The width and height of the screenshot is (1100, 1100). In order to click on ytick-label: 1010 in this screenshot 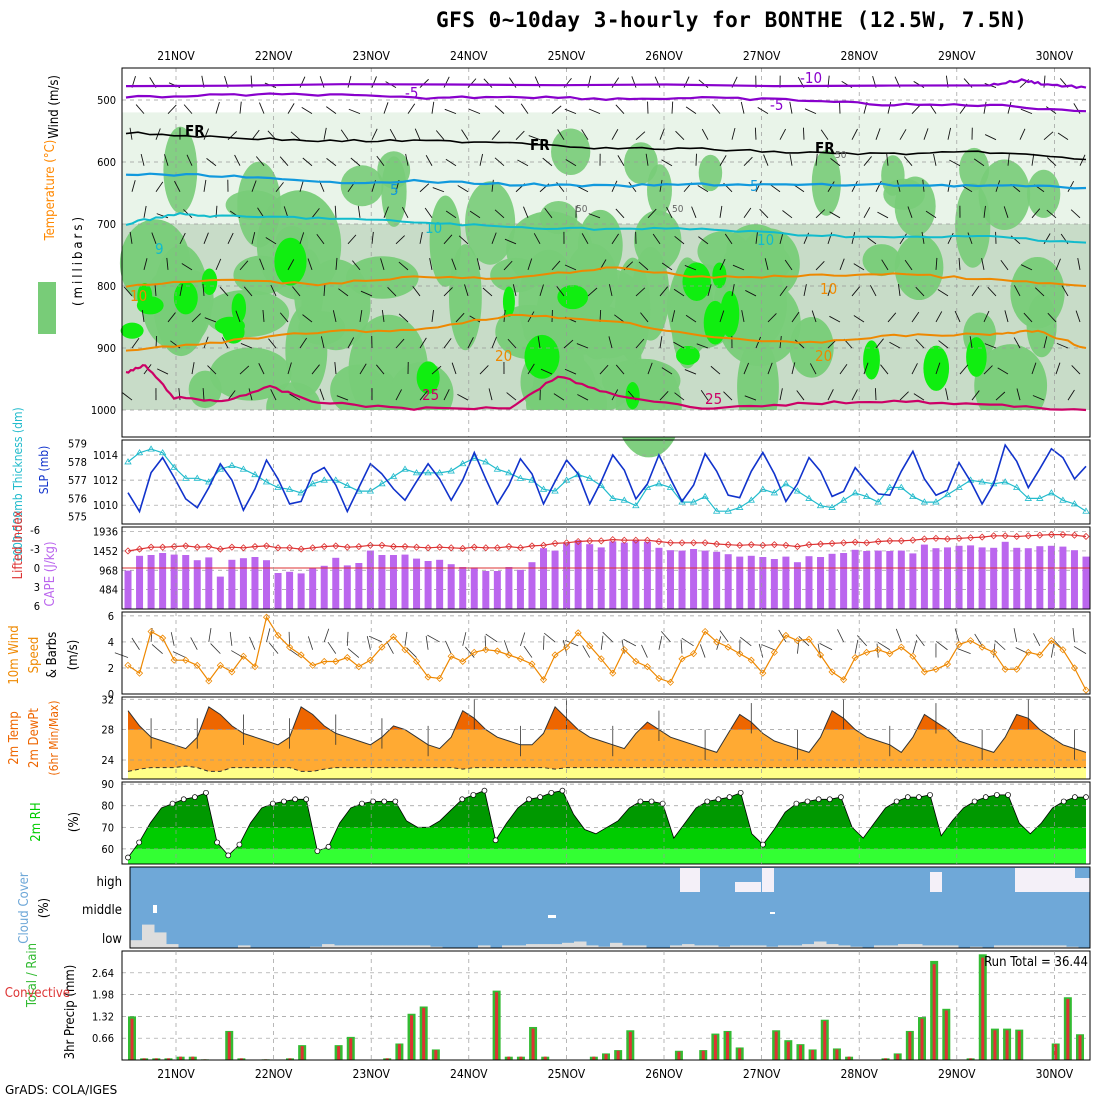, I will do `click(105, 505)`.